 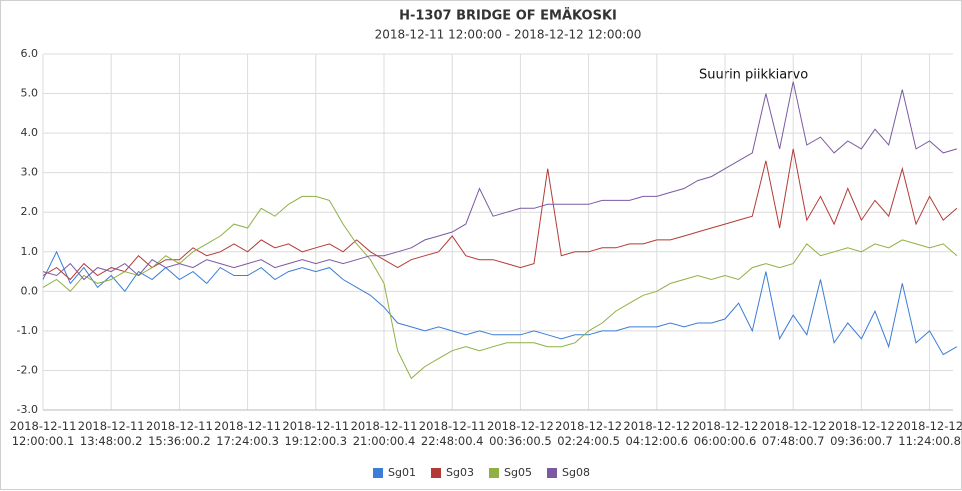 I want to click on y-tick-label: 1.0, so click(x=30, y=251).